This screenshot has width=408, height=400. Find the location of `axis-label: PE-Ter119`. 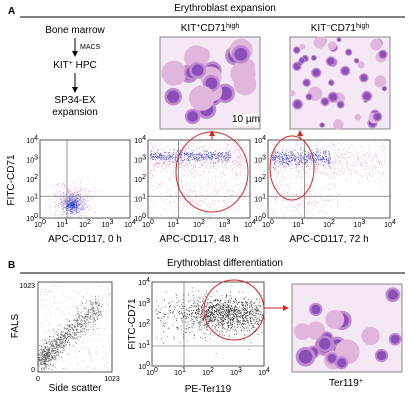

axis-label: PE-Ter119 is located at coordinates (208, 389).